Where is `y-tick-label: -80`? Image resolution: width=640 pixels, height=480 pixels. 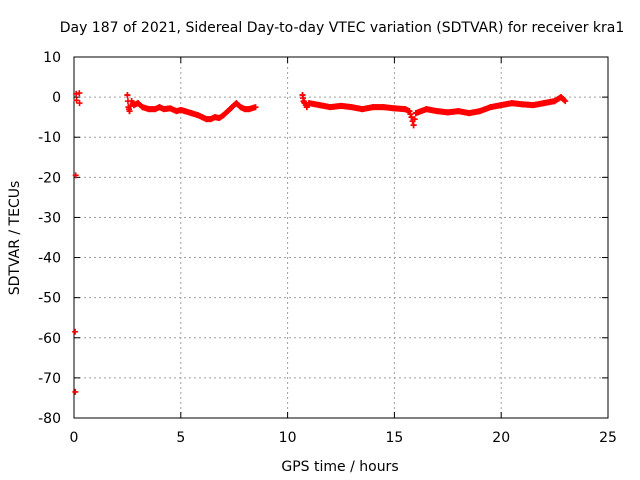 y-tick-label: -80 is located at coordinates (49, 419).